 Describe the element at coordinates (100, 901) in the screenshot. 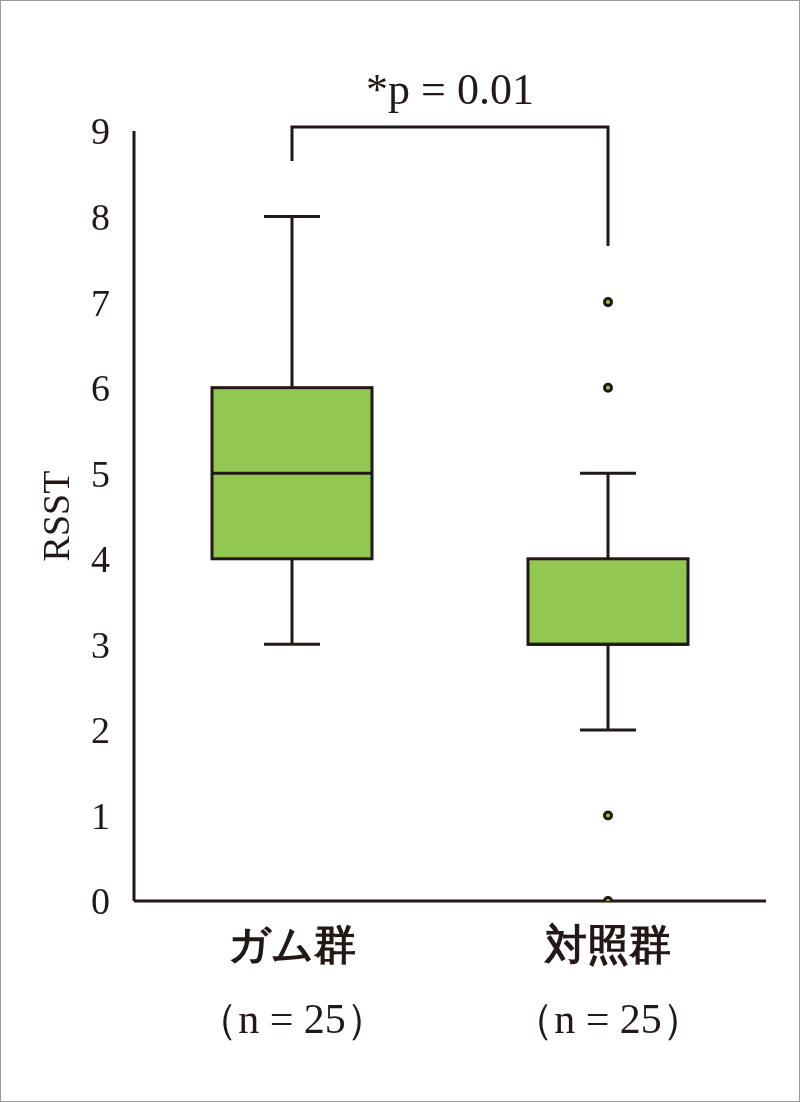

I see `y-tick-label: 0` at that location.